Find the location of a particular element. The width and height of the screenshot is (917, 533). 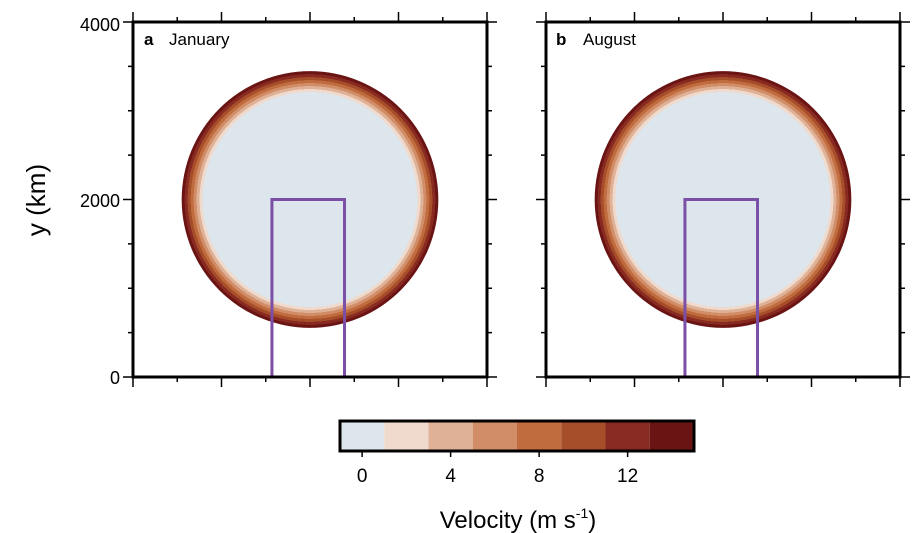

y-axis-label: y (km) is located at coordinates (36, 200).